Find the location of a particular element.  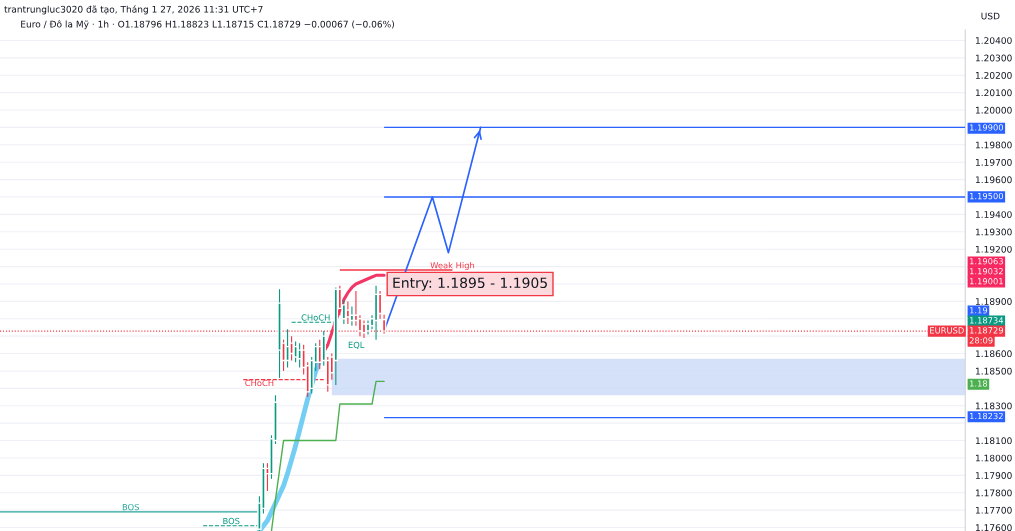

y-tick-label: 1.19400 is located at coordinates (993, 214).